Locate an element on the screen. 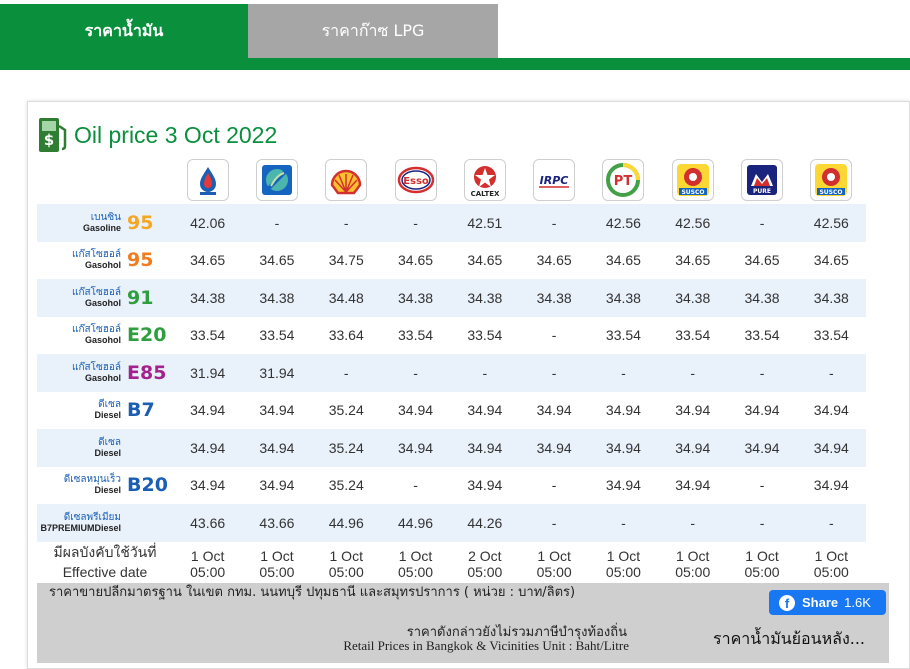  fuel-type-tabs: ราคาน้ำมัน ราคาก๊าซ LPG is located at coordinates (455, 35).